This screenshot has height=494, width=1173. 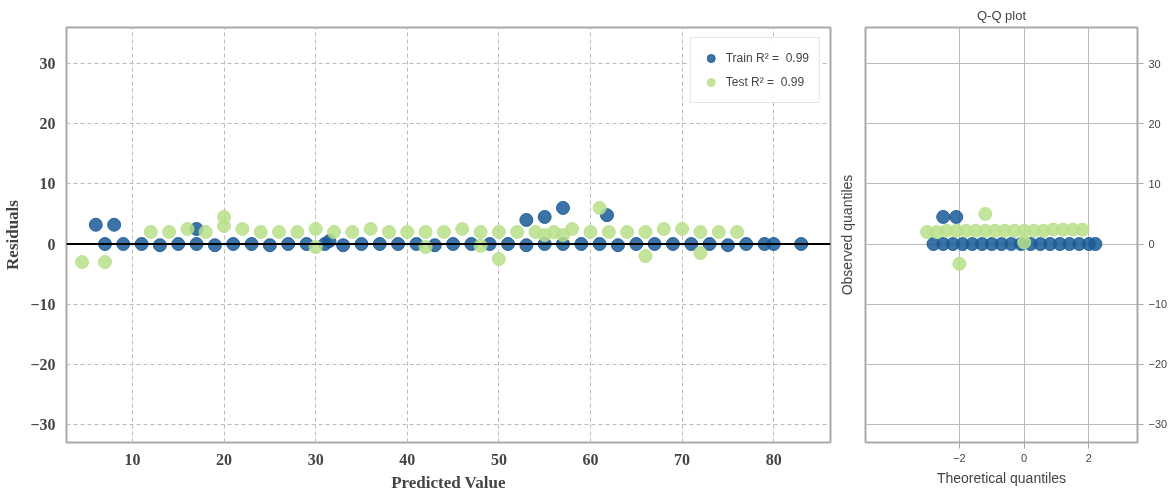 I want to click on x-tick-label: 0, so click(x=1024, y=457).